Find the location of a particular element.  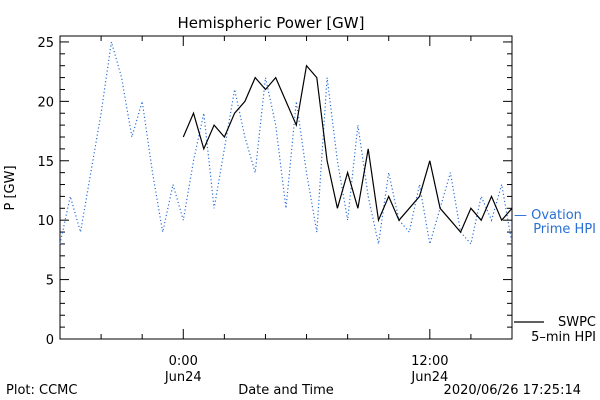

legend-swpc-line1: SWPC is located at coordinates (577, 322).